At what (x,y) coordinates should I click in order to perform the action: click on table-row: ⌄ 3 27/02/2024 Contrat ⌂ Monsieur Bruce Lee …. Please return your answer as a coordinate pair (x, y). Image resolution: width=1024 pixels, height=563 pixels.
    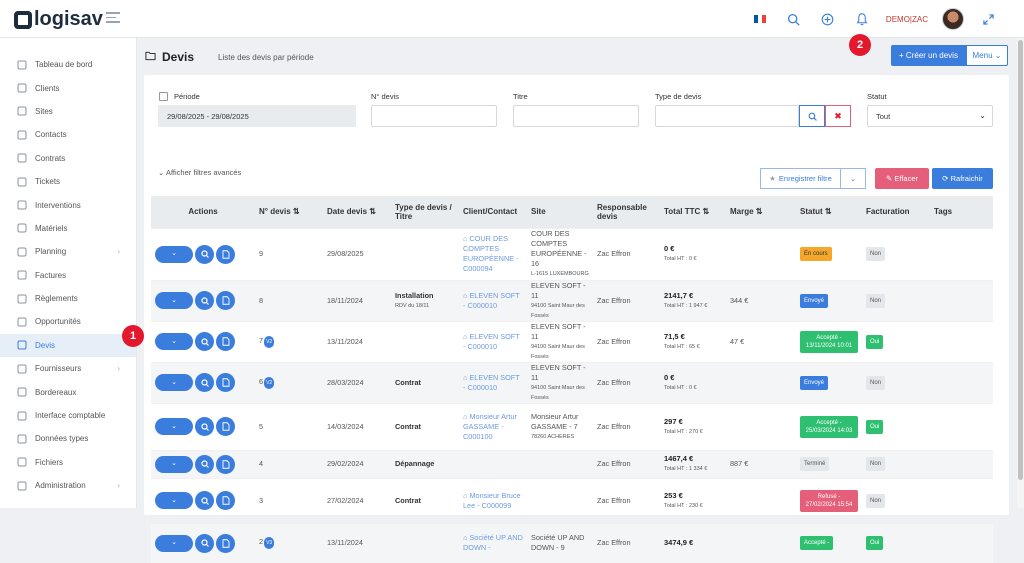
    Looking at the image, I should click on (572, 500).